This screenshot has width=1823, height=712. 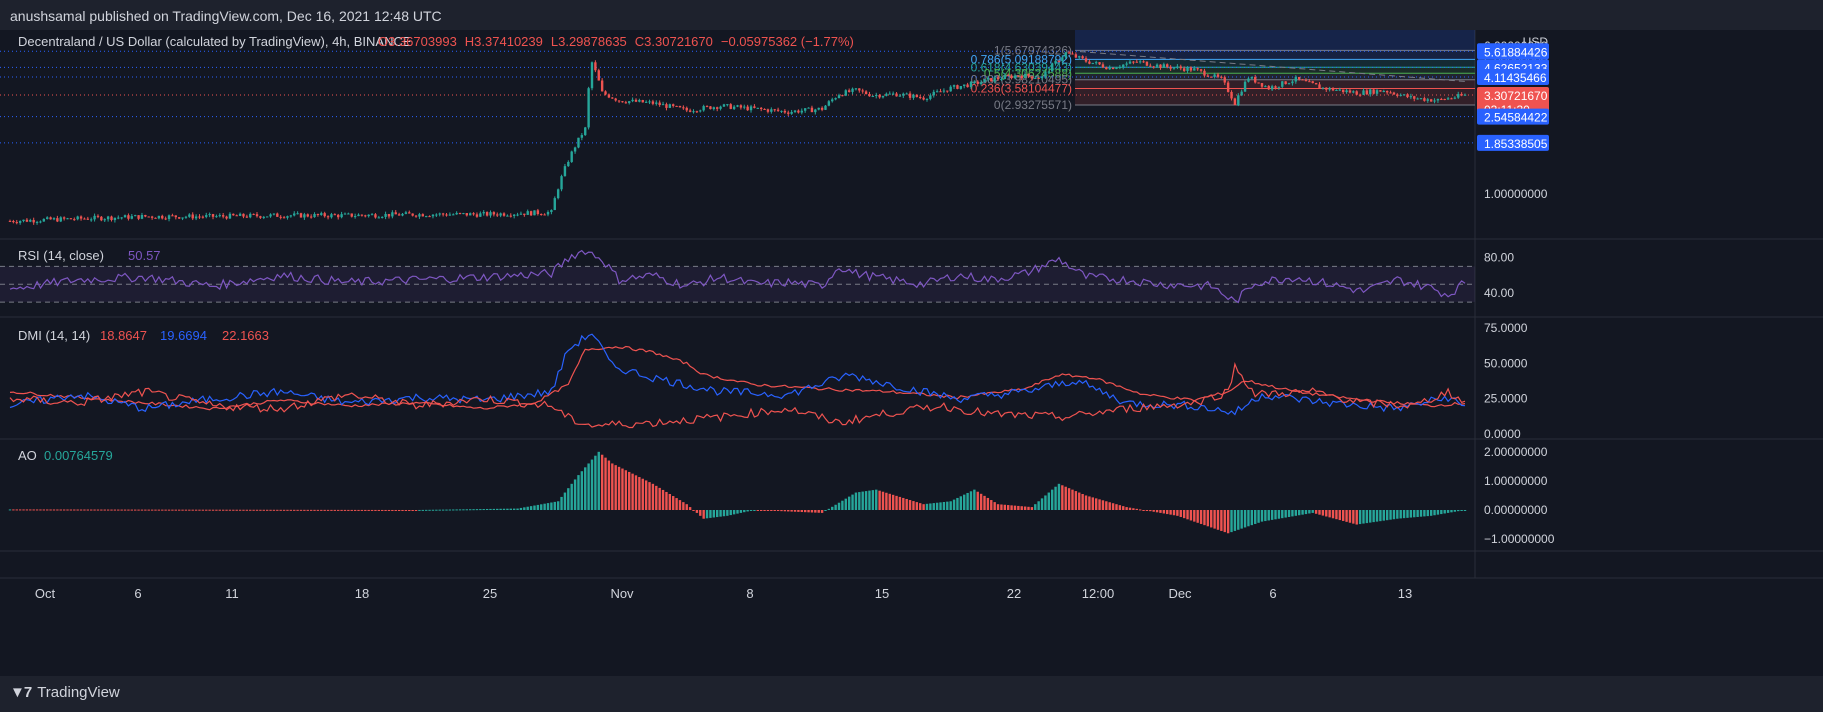 I want to click on tradingview-brand: ▼7 TradingView, so click(x=65, y=692).